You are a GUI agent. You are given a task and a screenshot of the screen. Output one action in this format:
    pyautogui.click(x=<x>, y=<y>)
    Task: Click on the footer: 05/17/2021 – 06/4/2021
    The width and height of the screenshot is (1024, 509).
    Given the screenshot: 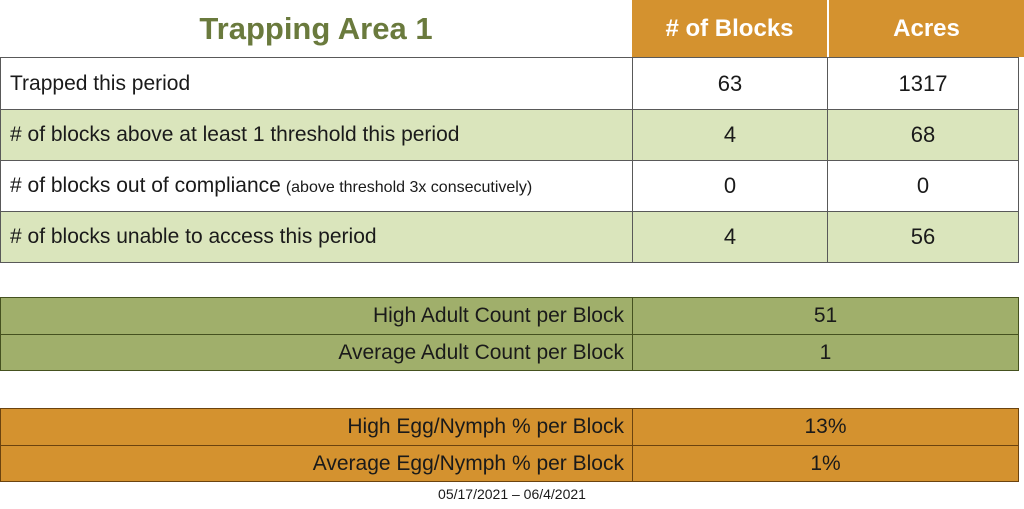 What is the action you would take?
    pyautogui.click(x=512, y=494)
    